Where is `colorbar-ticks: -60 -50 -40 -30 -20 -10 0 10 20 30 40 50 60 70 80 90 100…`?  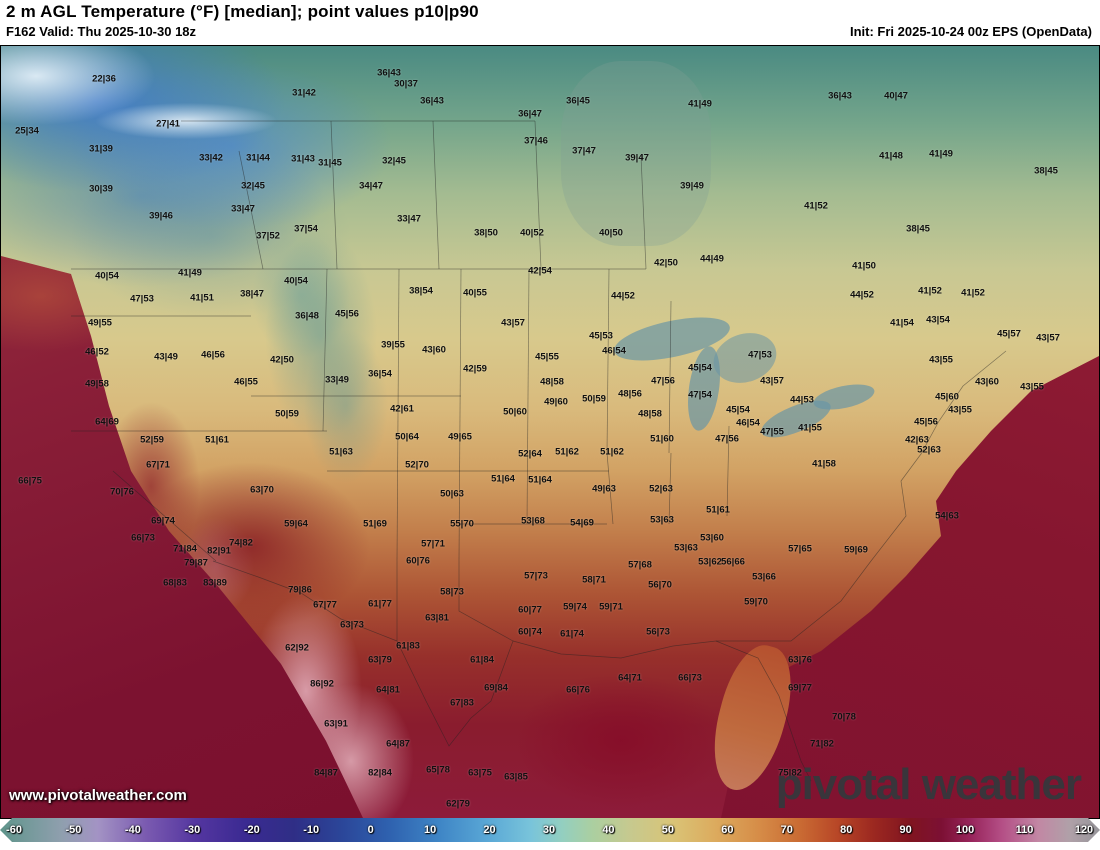
colorbar-ticks: -60 -50 -40 -30 -20 -10 0 10 20 30 40 50 60 70 80 90 100… is located at coordinates (550, 830).